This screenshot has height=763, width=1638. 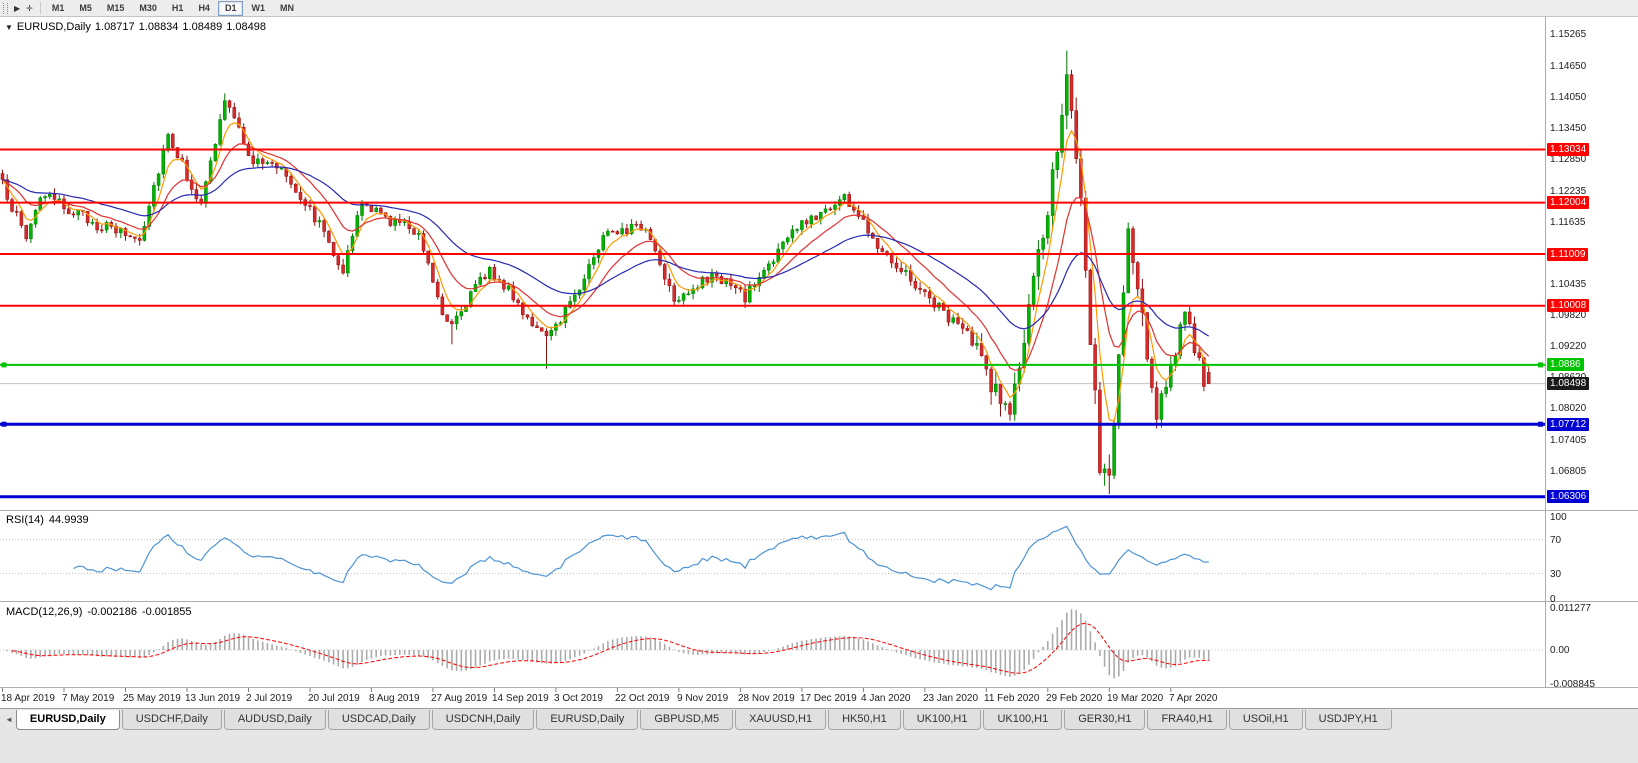 I want to click on crosshair-icon: ✛, so click(x=29, y=8).